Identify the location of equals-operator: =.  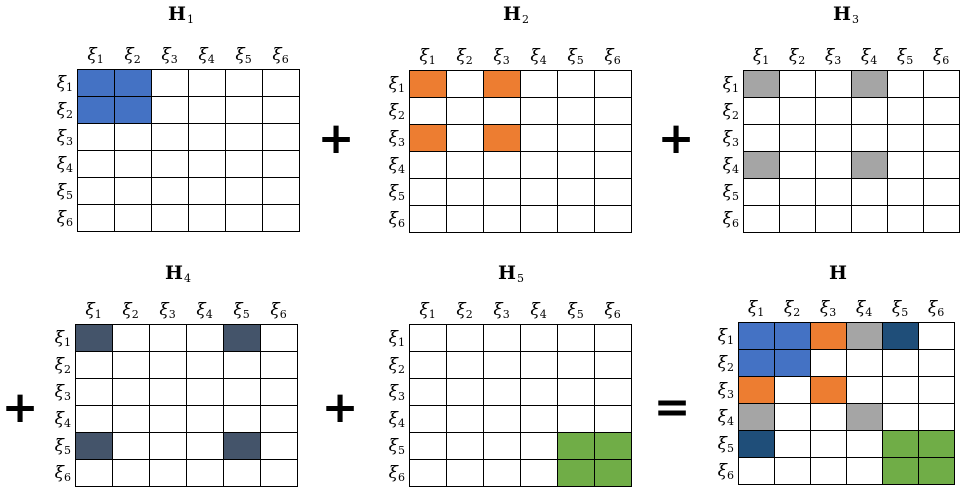
(672, 407).